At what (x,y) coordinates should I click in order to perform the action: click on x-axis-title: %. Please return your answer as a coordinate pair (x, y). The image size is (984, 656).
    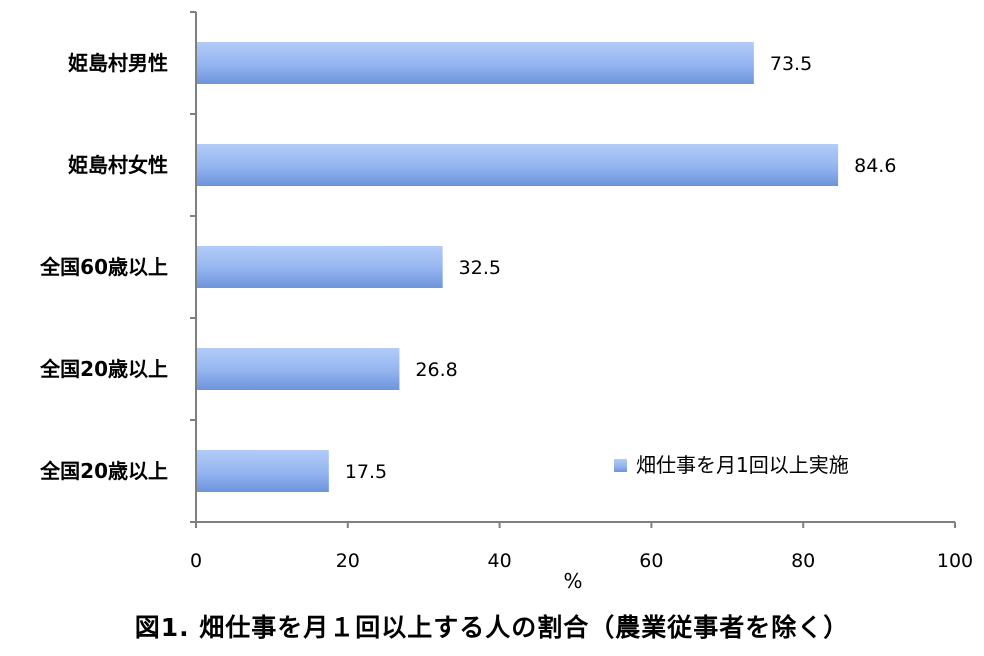
    Looking at the image, I should click on (572, 581).